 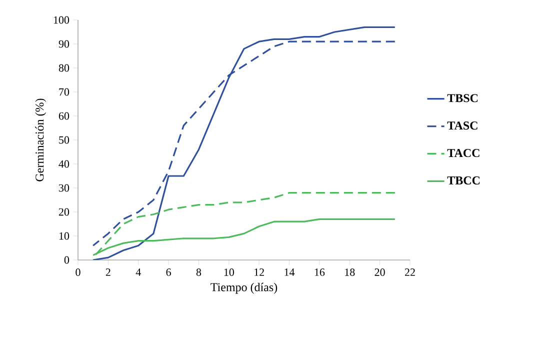 What do you see at coordinates (64, 164) in the screenshot?
I see `y-tick-label: 40` at bounding box center [64, 164].